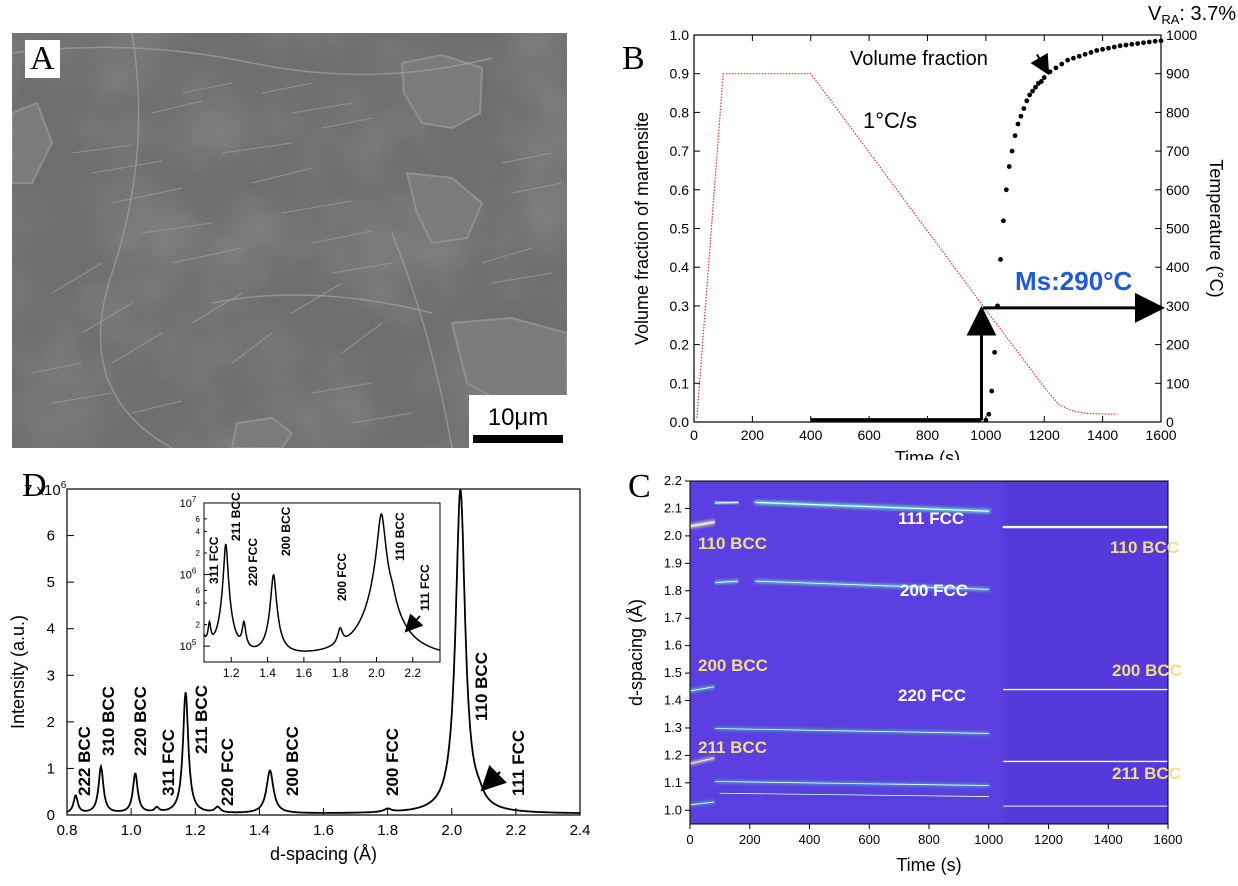 The width and height of the screenshot is (1238, 886). I want to click on y-tick-label: 1.1, so click(673, 782).